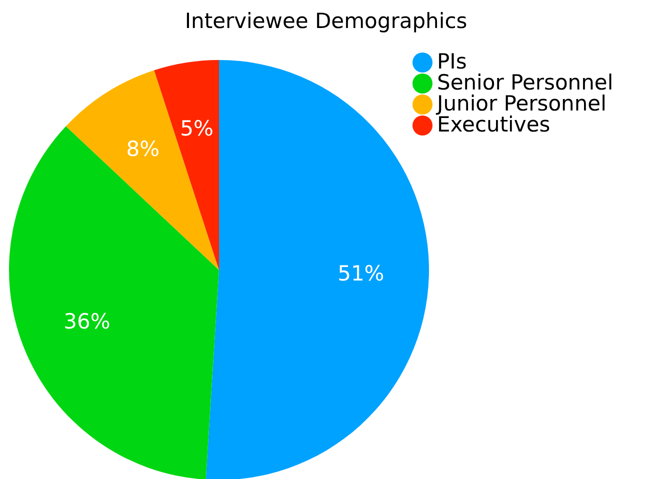  I want to click on legend-label: Junior Personnel, so click(520, 104).